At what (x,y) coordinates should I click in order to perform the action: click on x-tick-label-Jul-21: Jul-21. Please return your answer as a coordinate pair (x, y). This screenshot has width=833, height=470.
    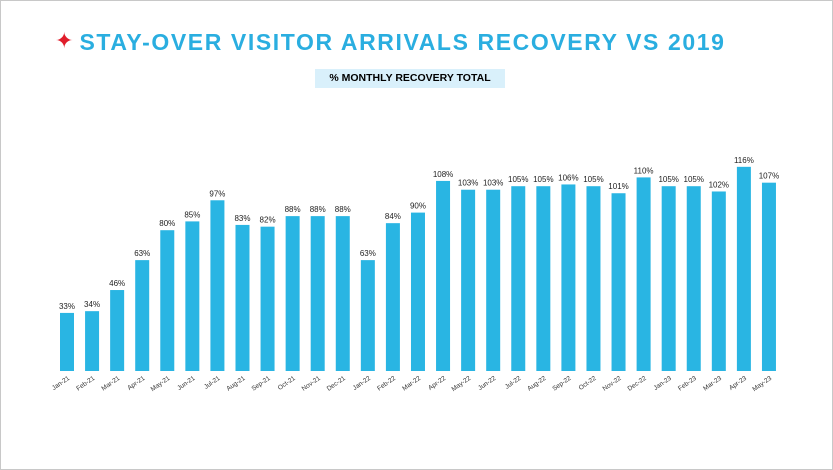
    Looking at the image, I should click on (212, 383).